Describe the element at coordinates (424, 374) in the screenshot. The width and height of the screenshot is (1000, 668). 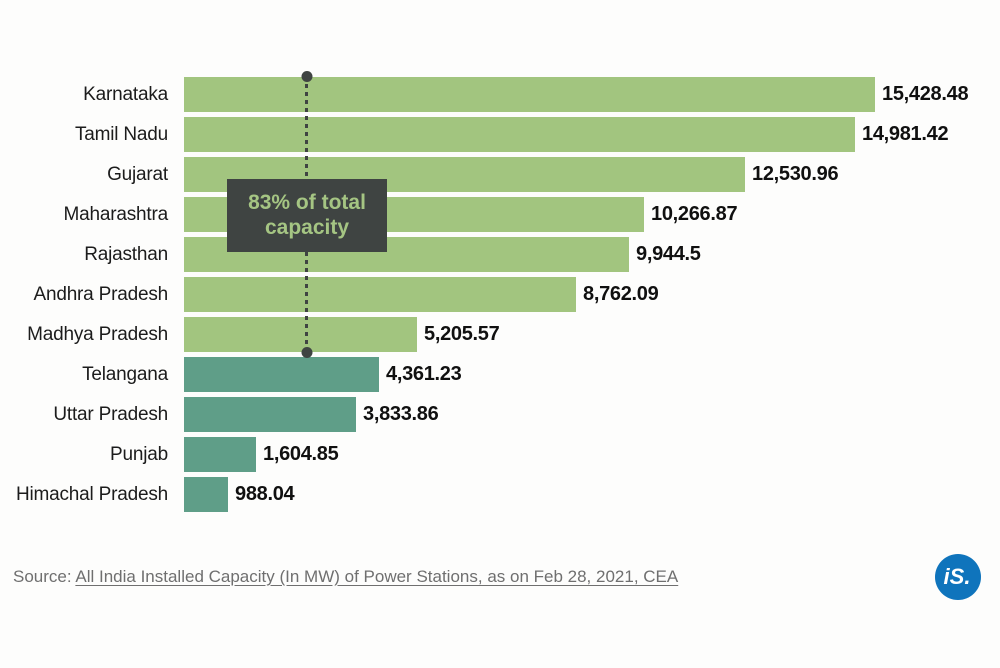
I see `value-label: 4,361.23` at that location.